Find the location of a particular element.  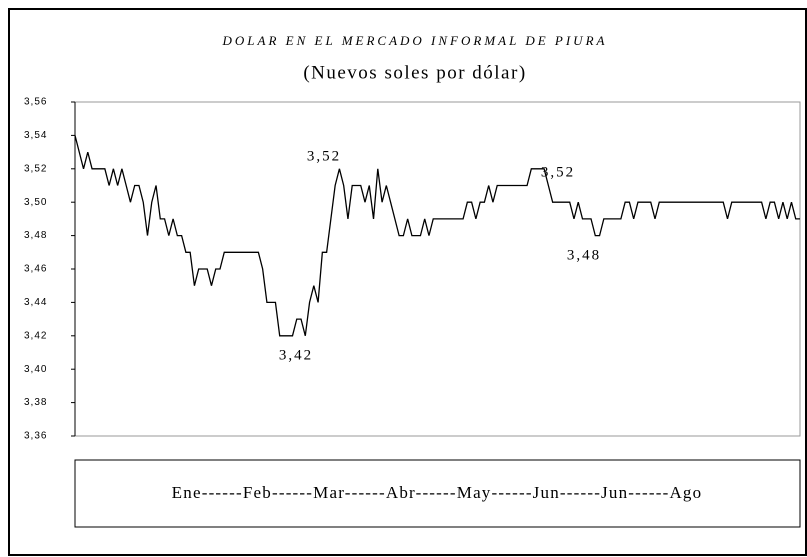

chart-title: DOLAR EN EL MERCADO INFORMAL DE PIURA is located at coordinates (415, 40).